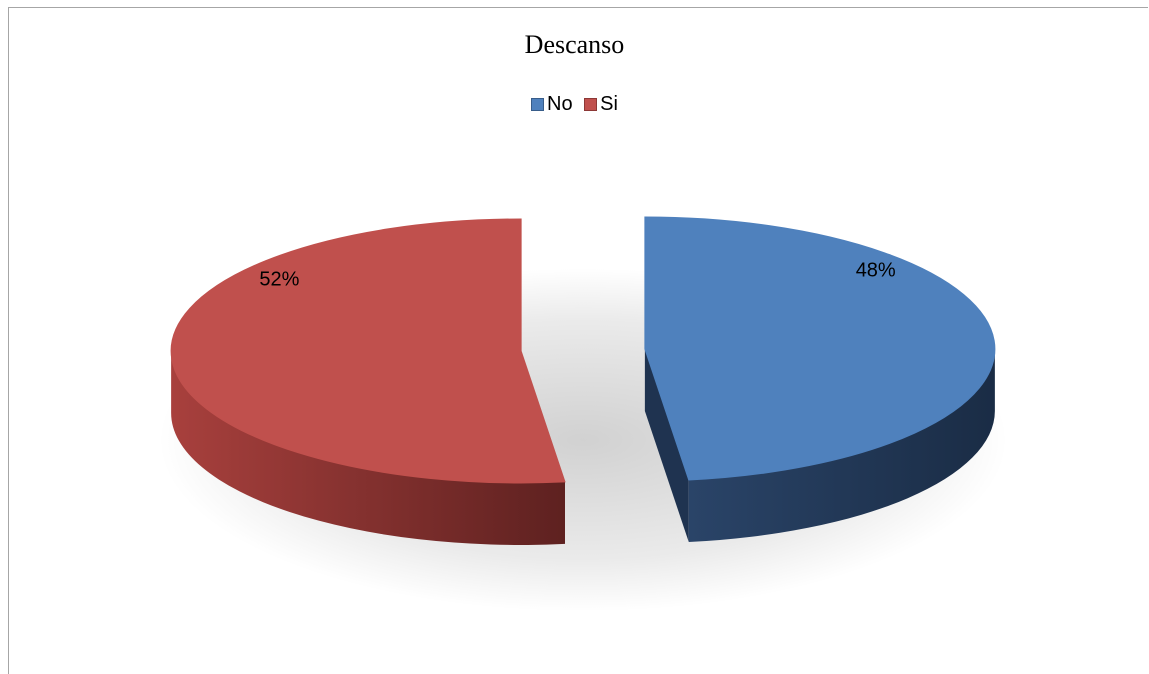 The image size is (1149, 674). I want to click on legend-swatch-si, so click(591, 104).